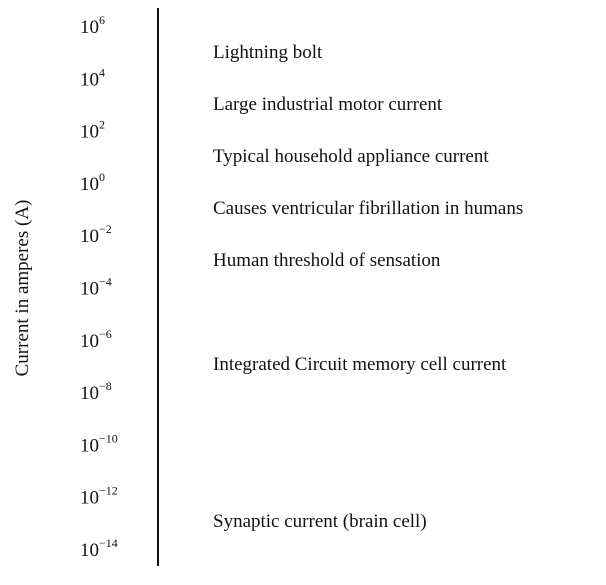  I want to click on tick-label: 10⁻¹⁰, so click(99, 443).